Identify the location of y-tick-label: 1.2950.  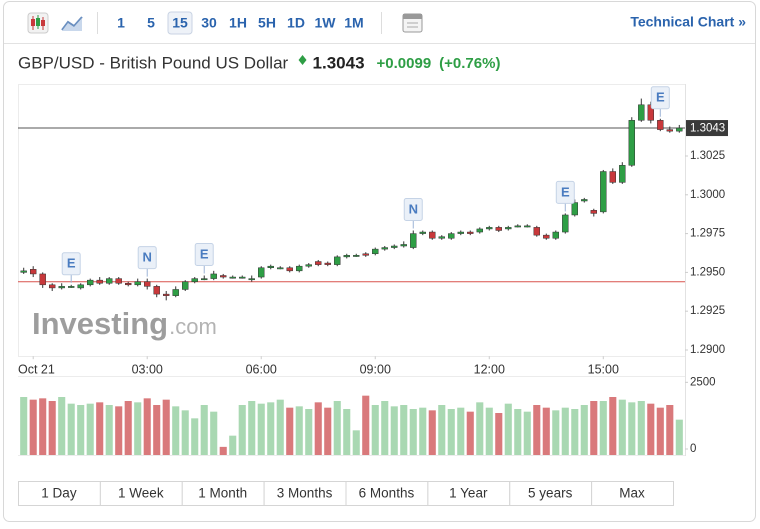
(707, 272).